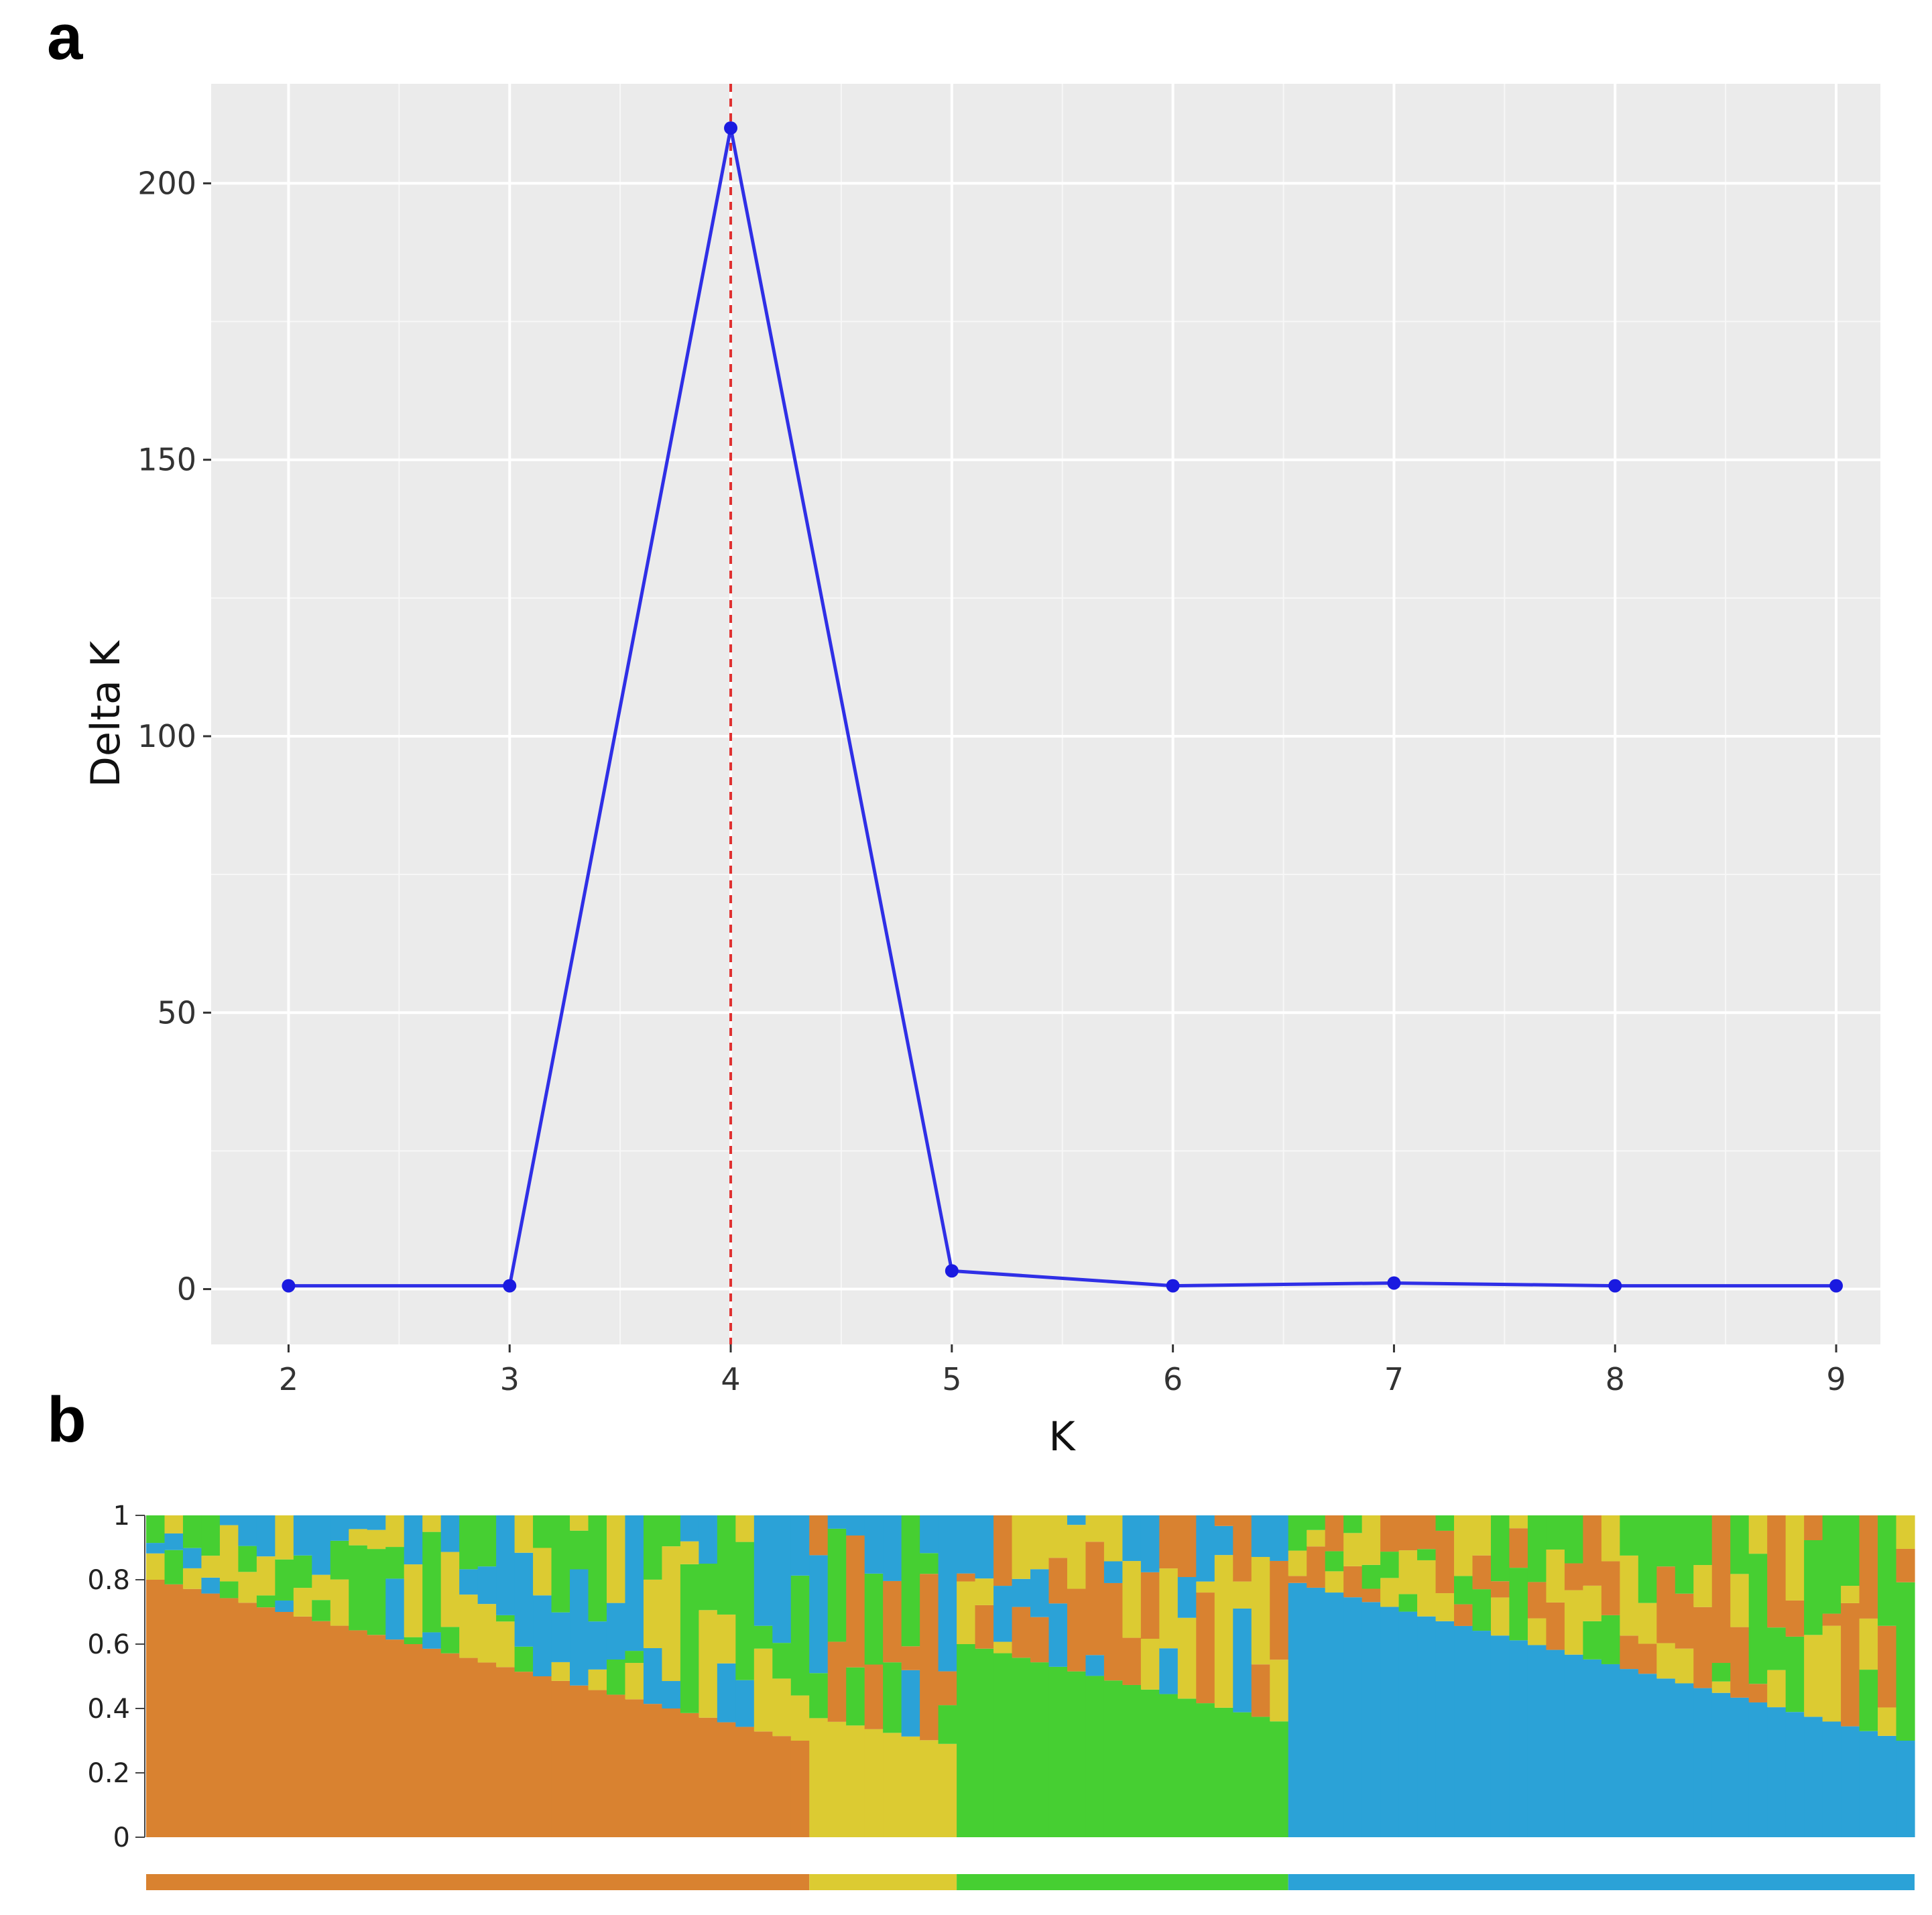  I want to click on data-point-k6, so click(1173, 1286).